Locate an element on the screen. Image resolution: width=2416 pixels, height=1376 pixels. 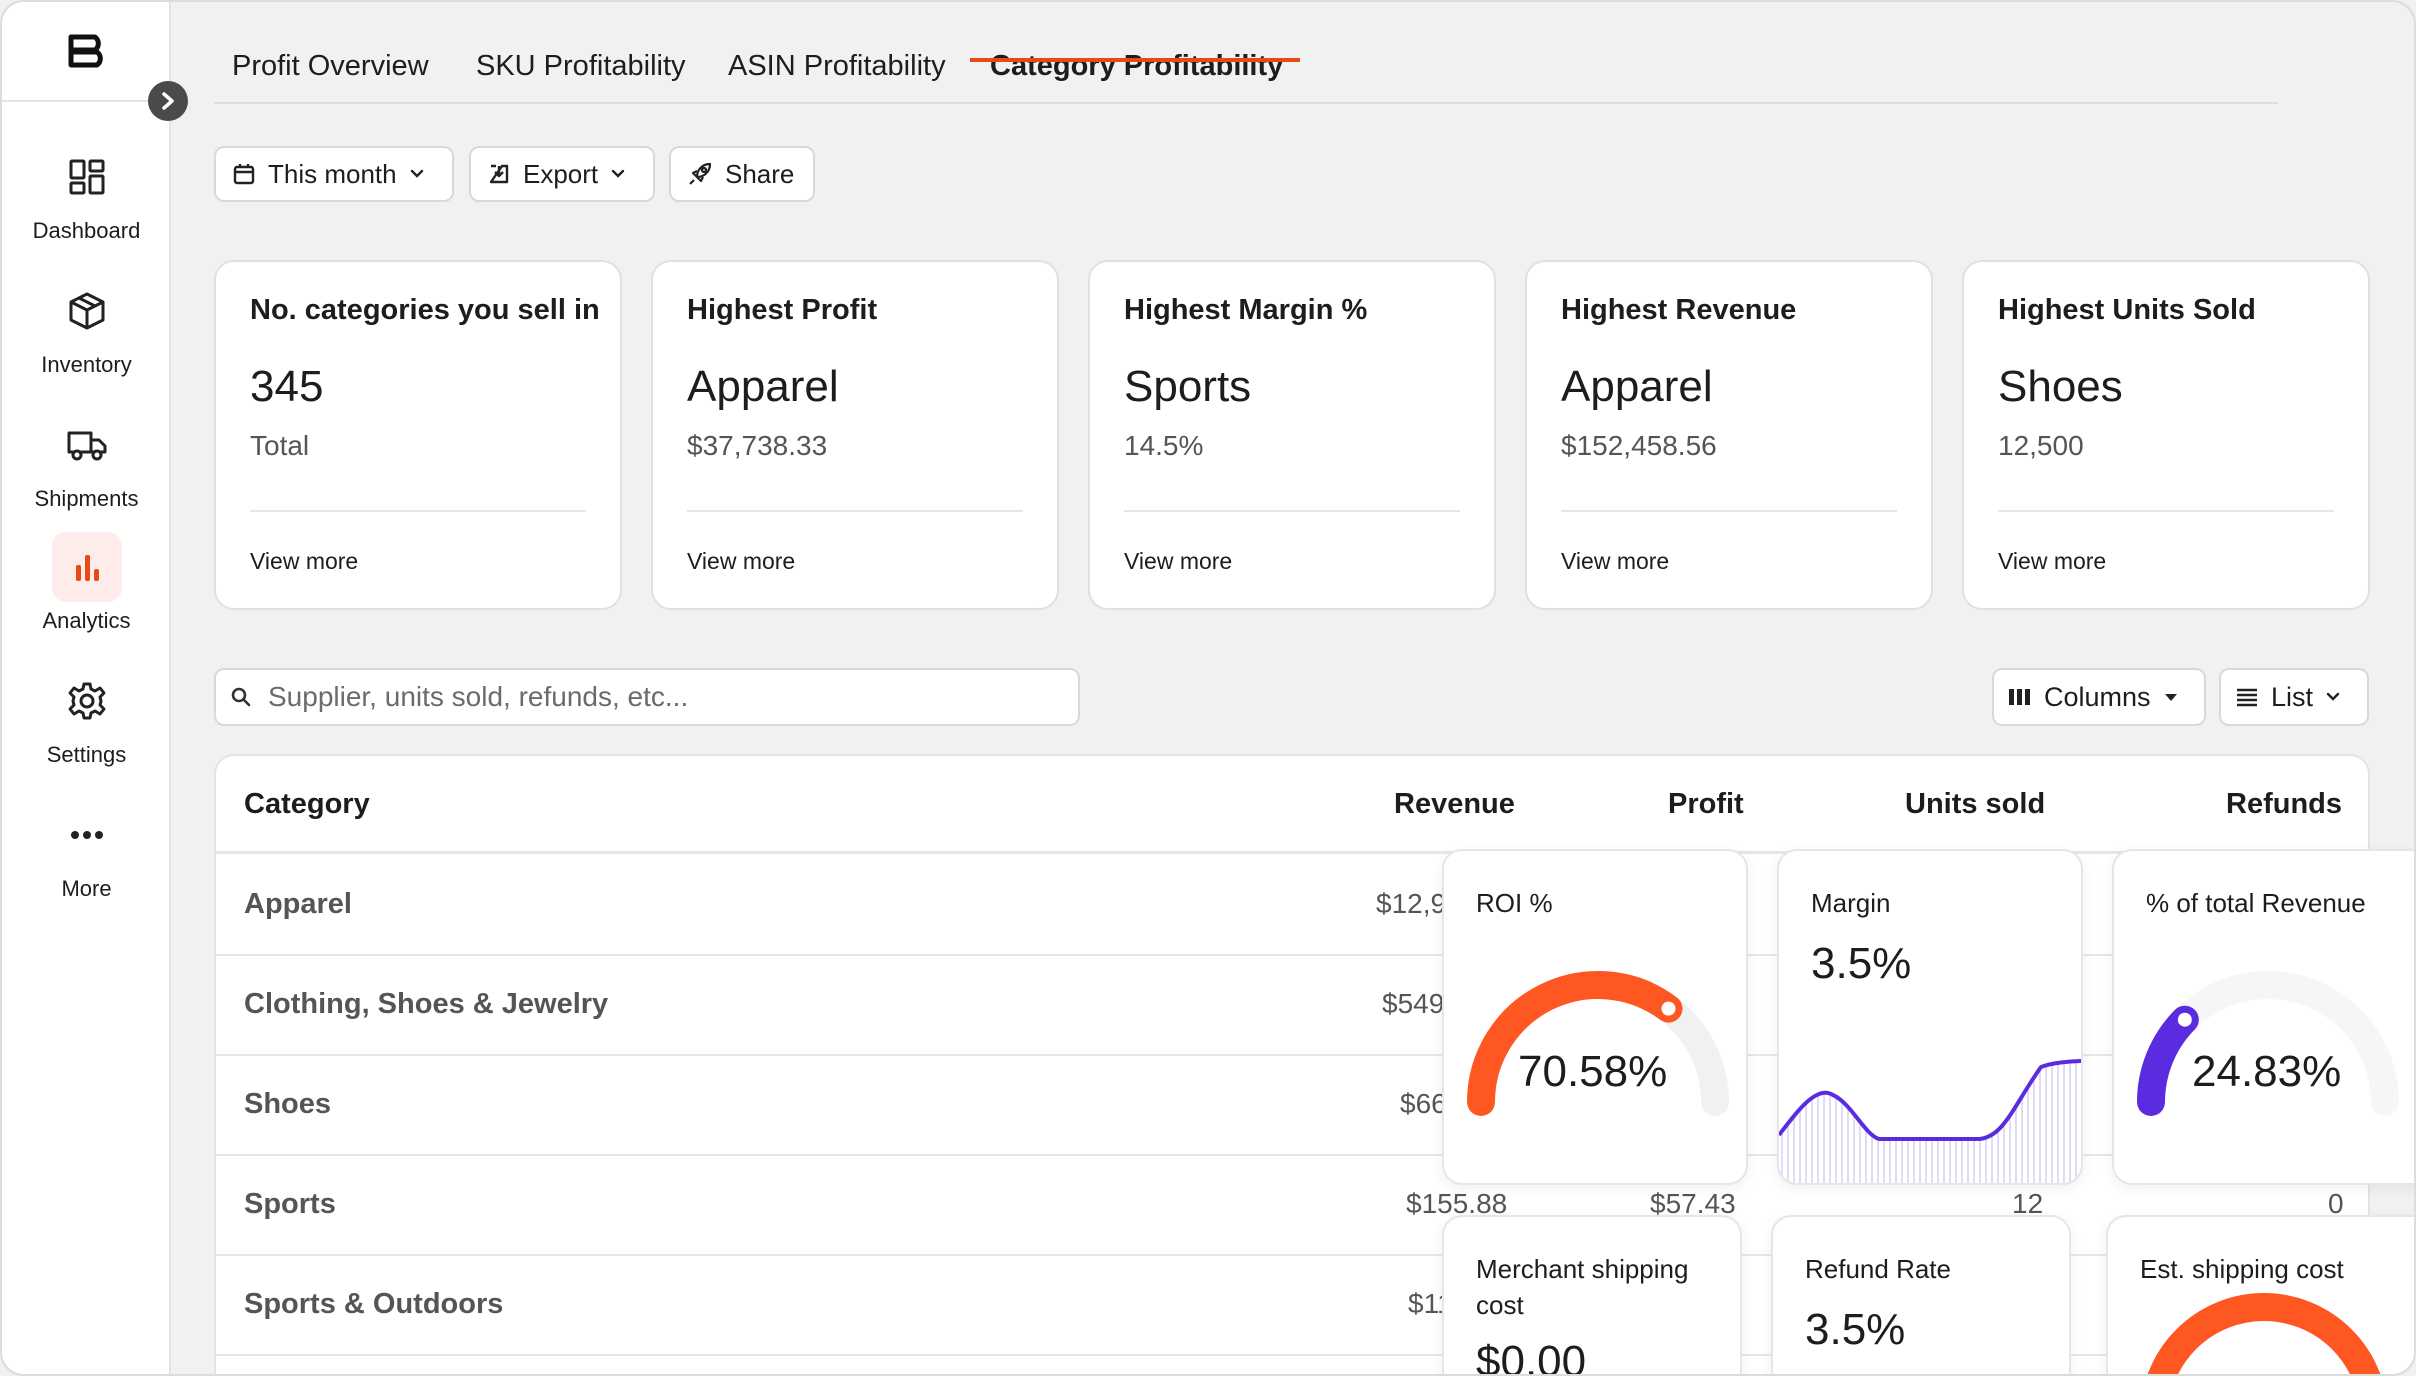
cell-category: Sports & Outdoors is located at coordinates (374, 1304).